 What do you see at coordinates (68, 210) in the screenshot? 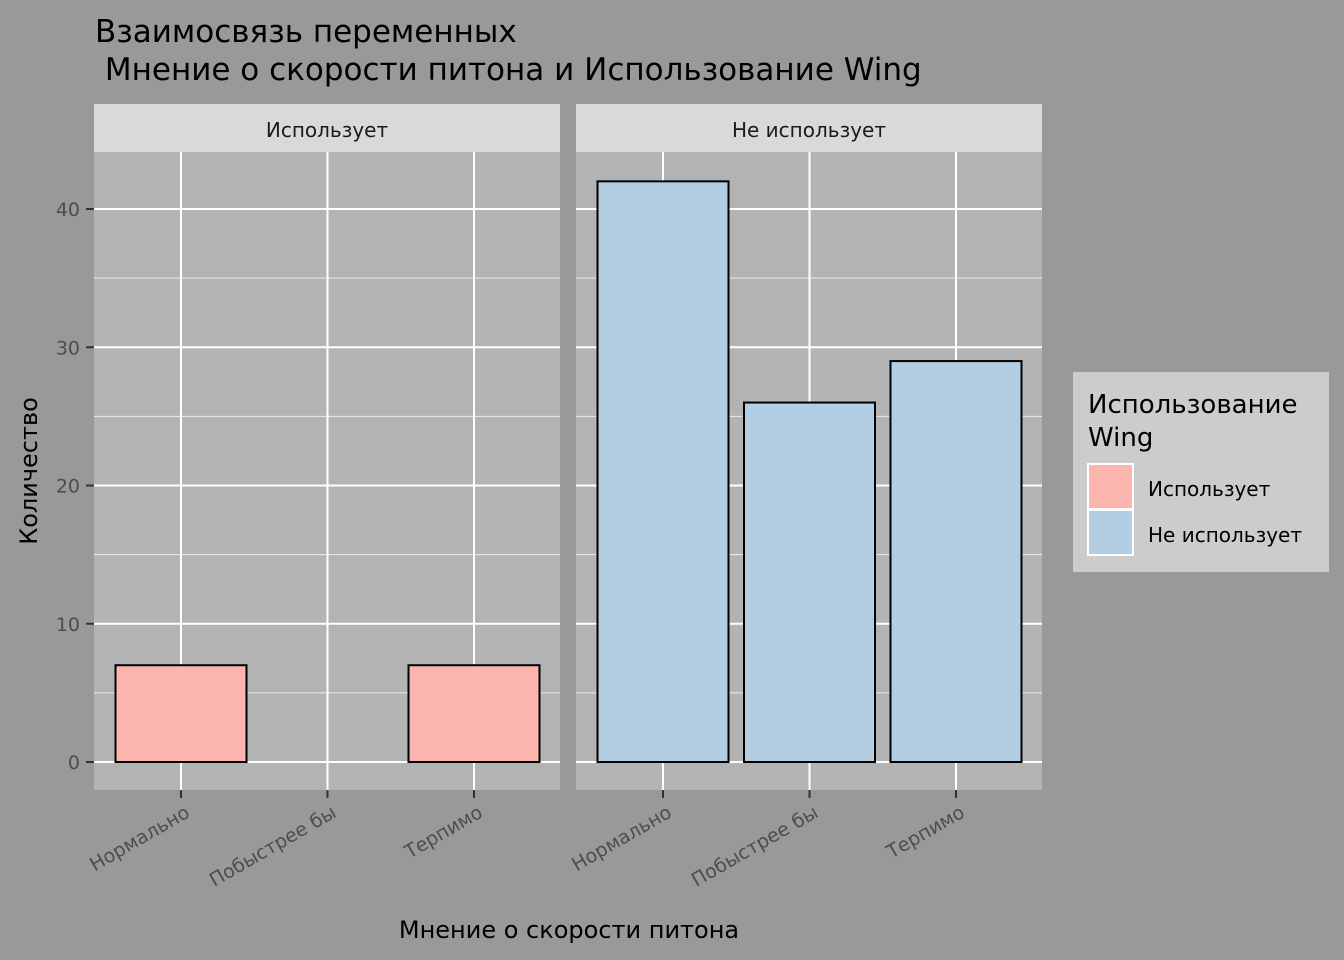
I see `y-tick-label: 40` at bounding box center [68, 210].